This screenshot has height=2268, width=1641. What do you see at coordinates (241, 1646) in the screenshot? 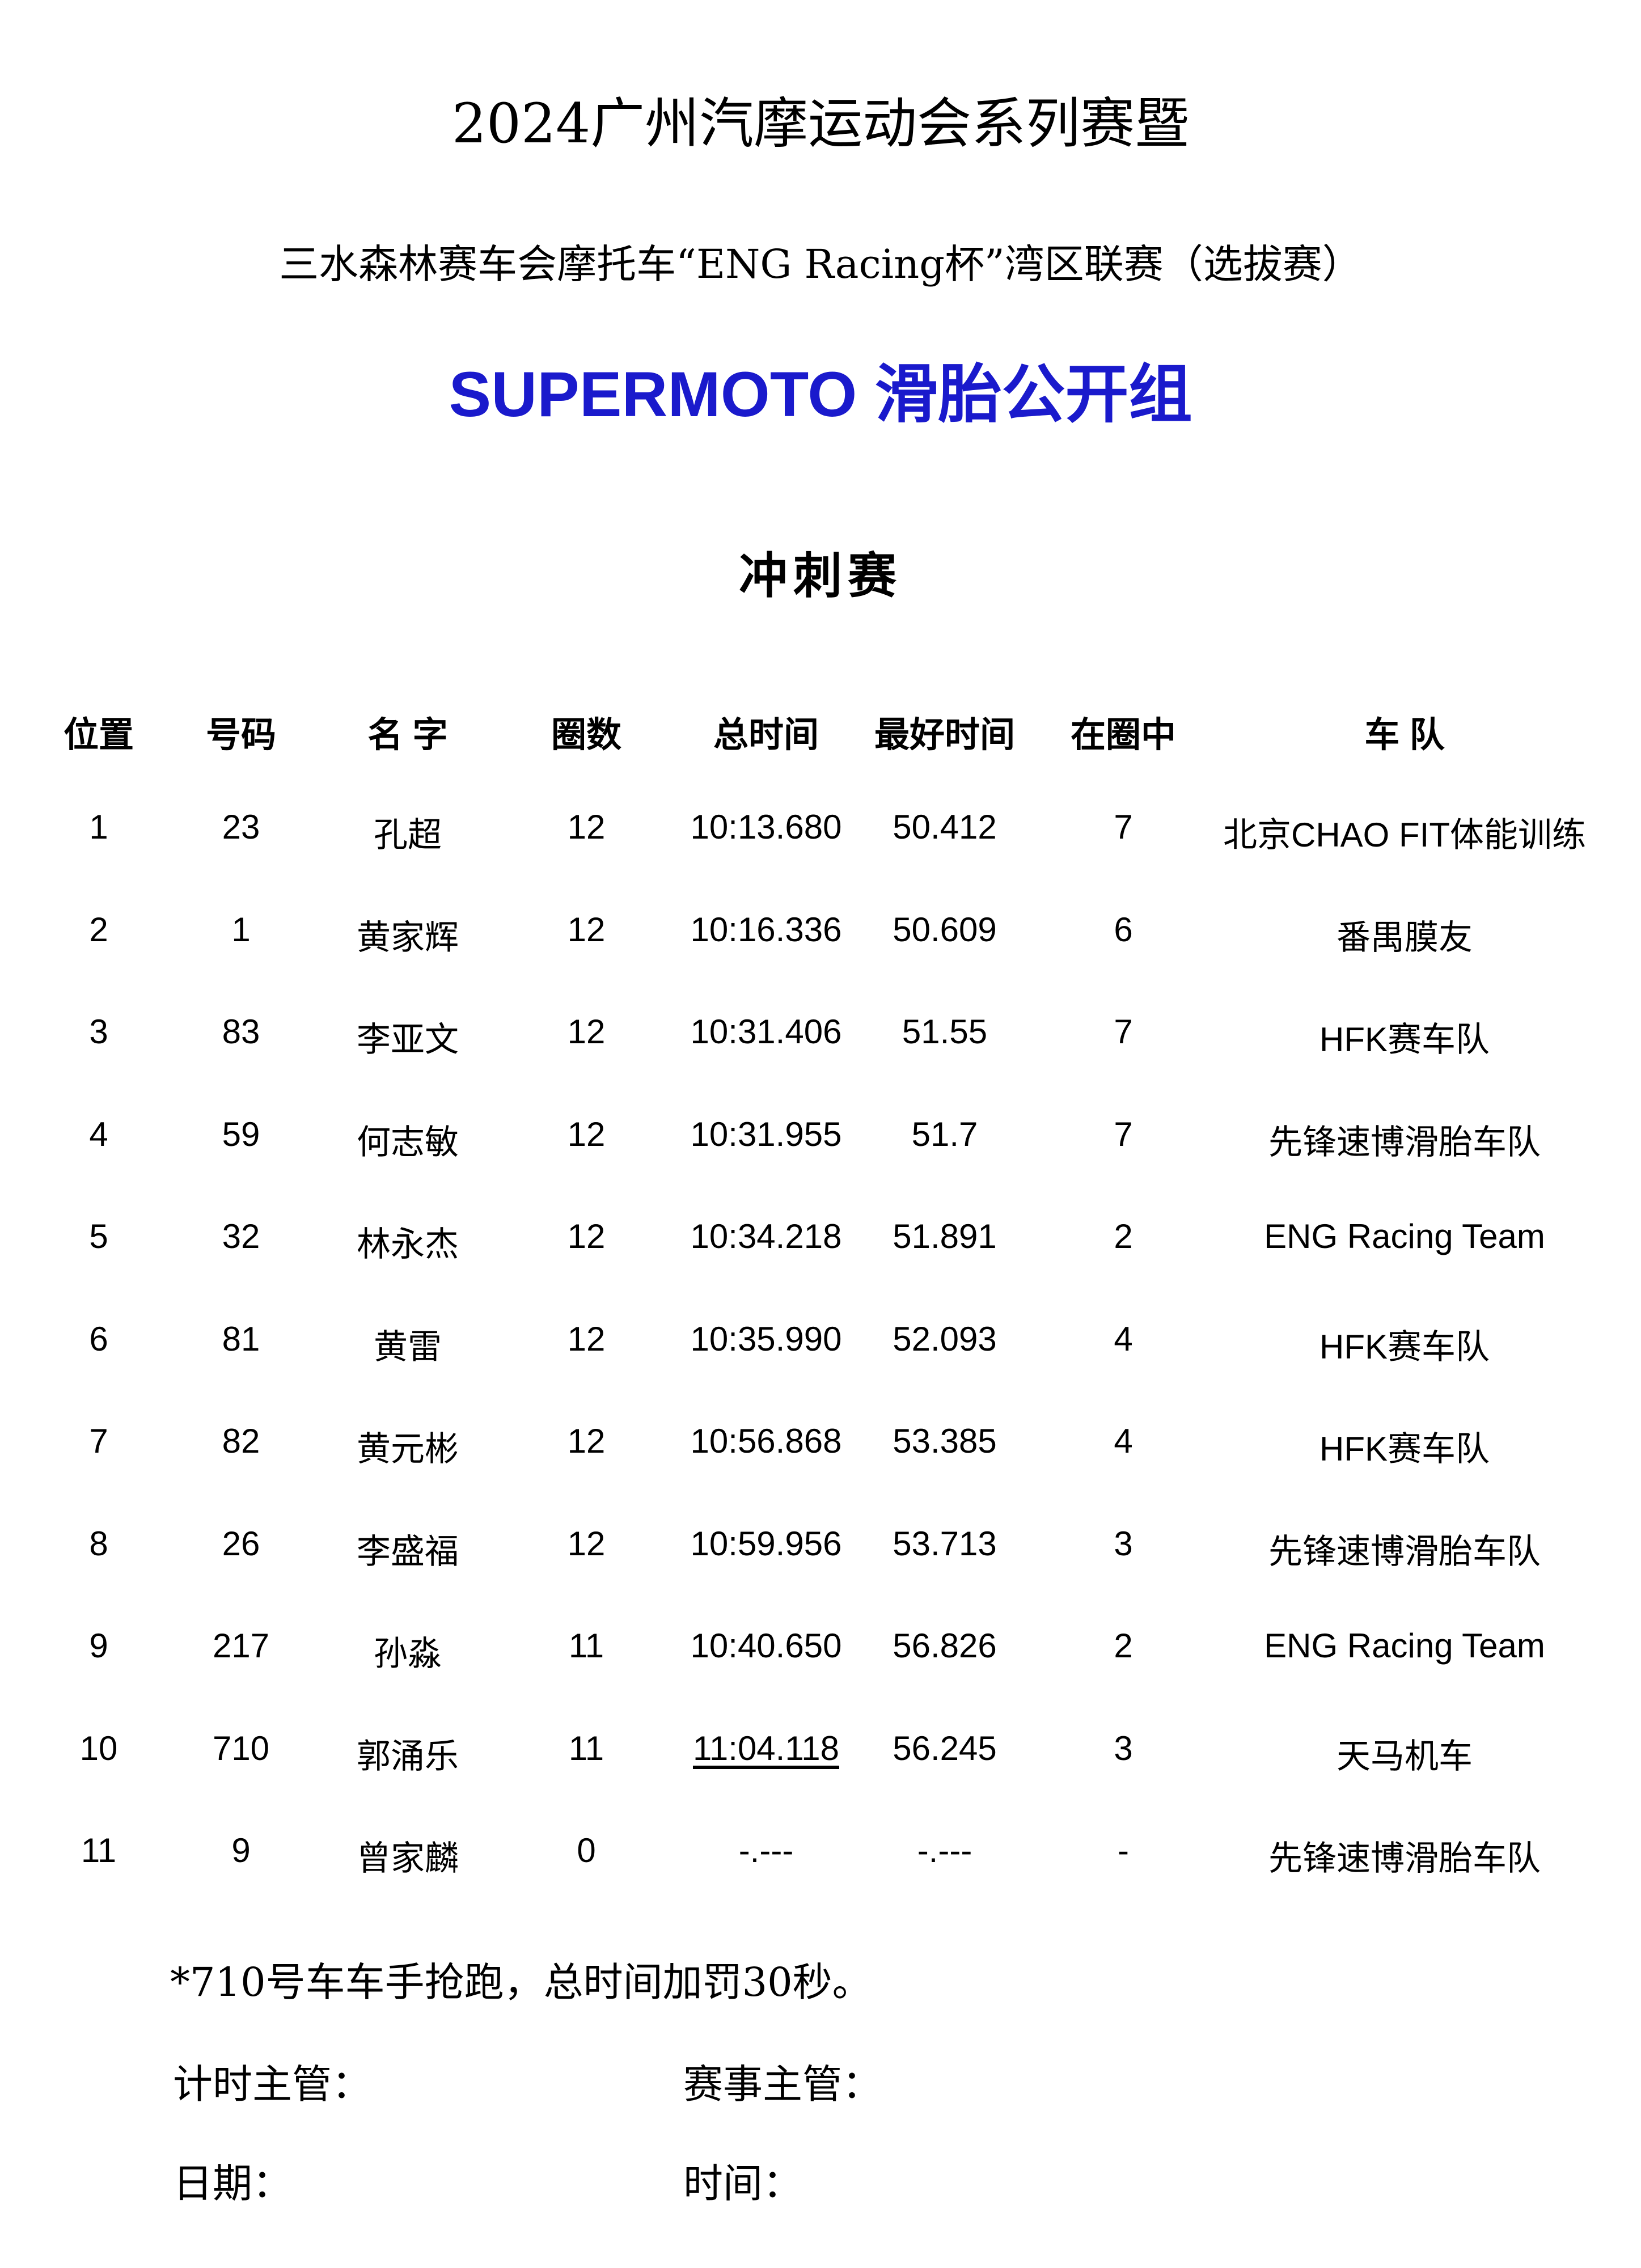
I see `cell-number: 217` at bounding box center [241, 1646].